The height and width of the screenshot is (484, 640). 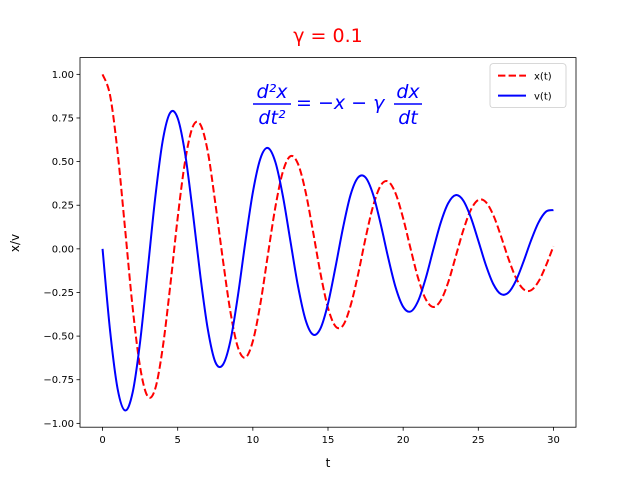 I want to click on y-tick-label: 0.50, so click(x=63, y=162).